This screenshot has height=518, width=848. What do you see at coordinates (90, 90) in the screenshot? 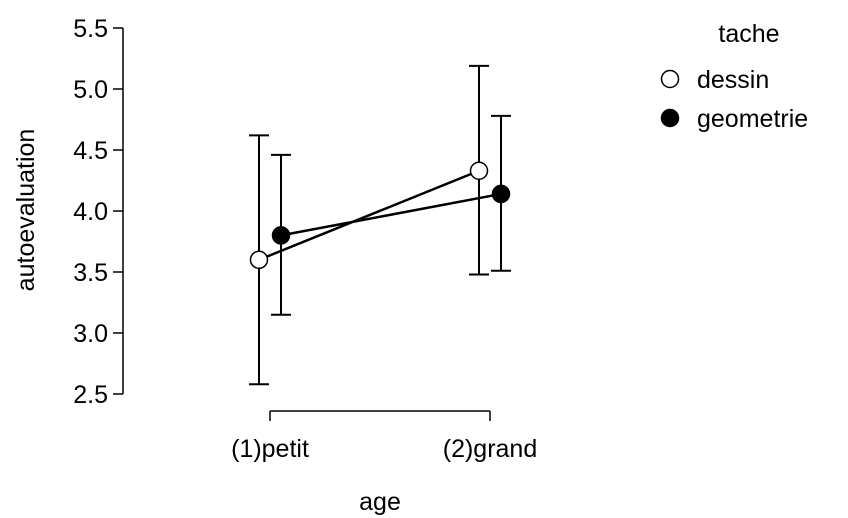
I see `y-tick-label: 5.0` at bounding box center [90, 90].